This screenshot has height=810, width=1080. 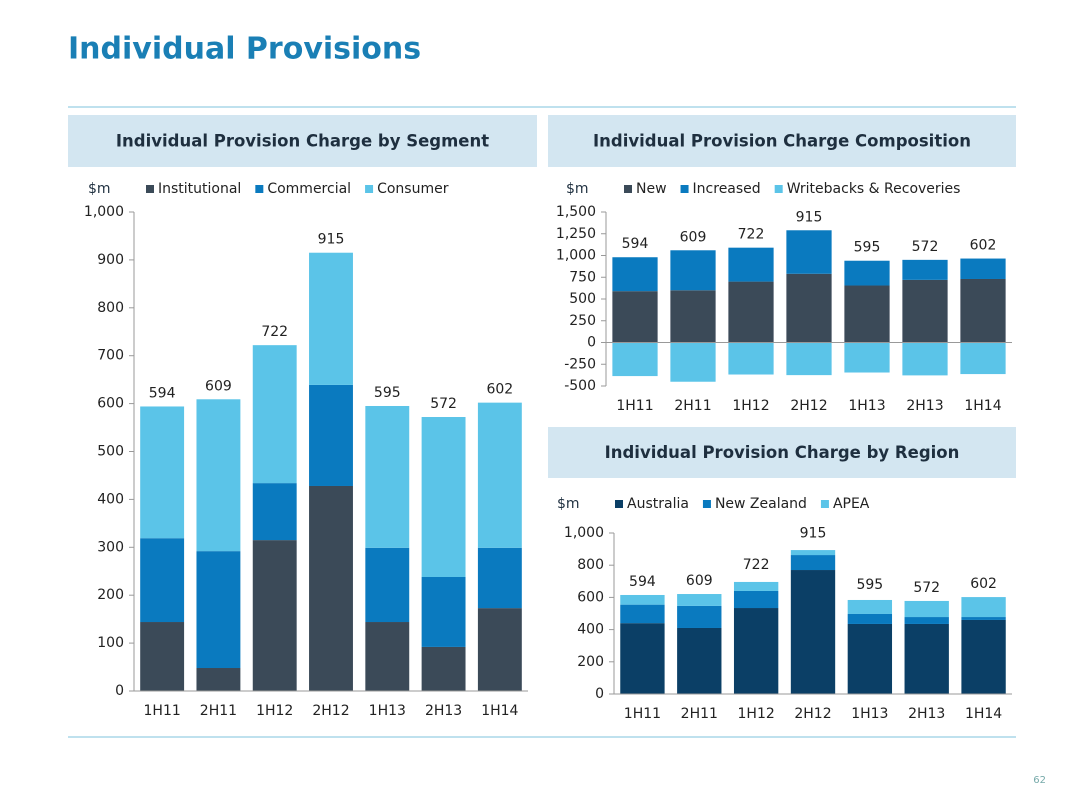 I want to click on total-label: 594, so click(x=635, y=244).